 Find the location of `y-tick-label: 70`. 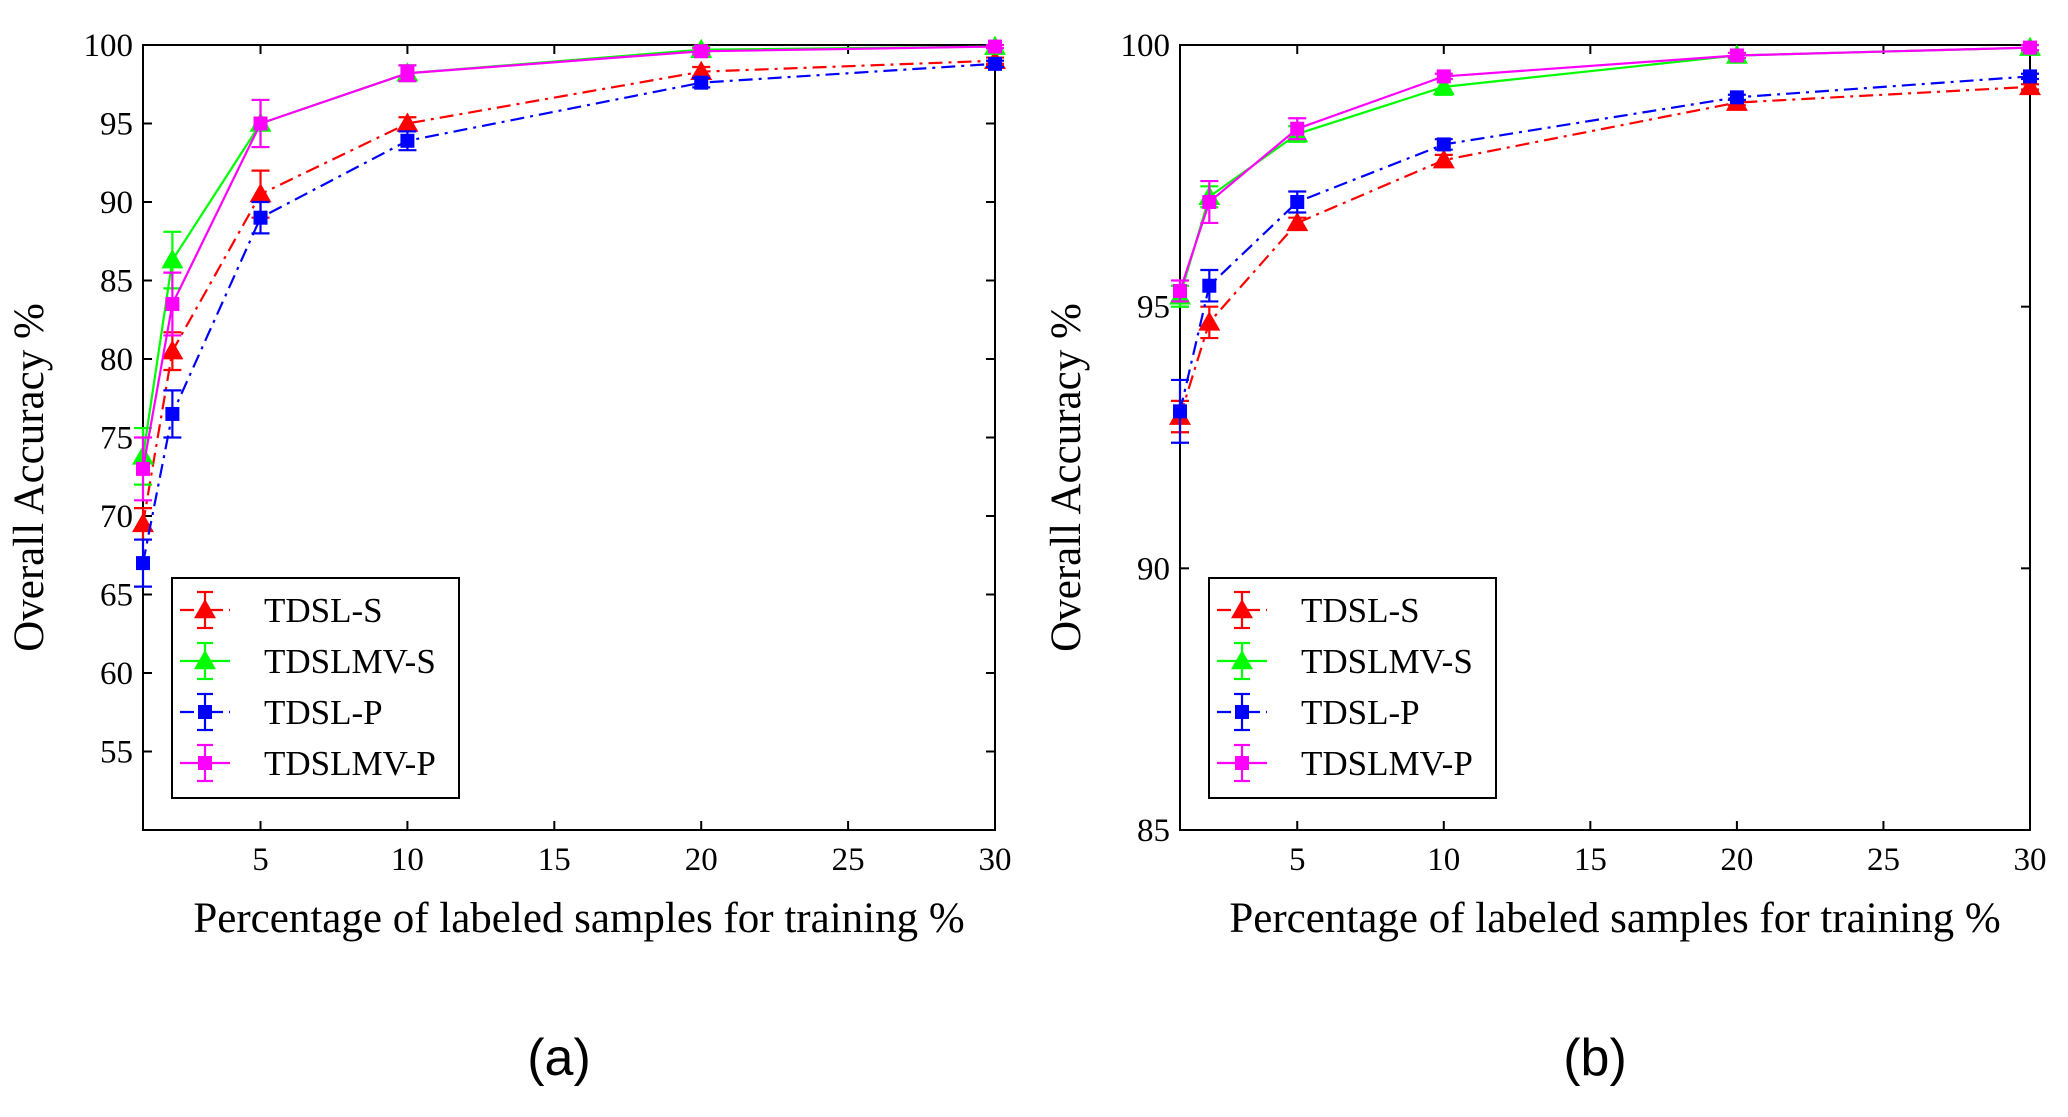

y-tick-label: 70 is located at coordinates (116, 517).